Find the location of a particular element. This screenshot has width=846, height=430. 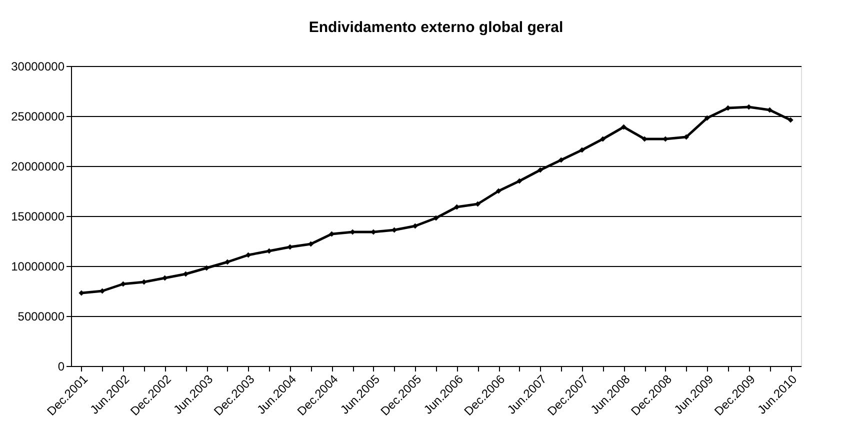

y-tick-label: 15000000 is located at coordinates (38, 217).